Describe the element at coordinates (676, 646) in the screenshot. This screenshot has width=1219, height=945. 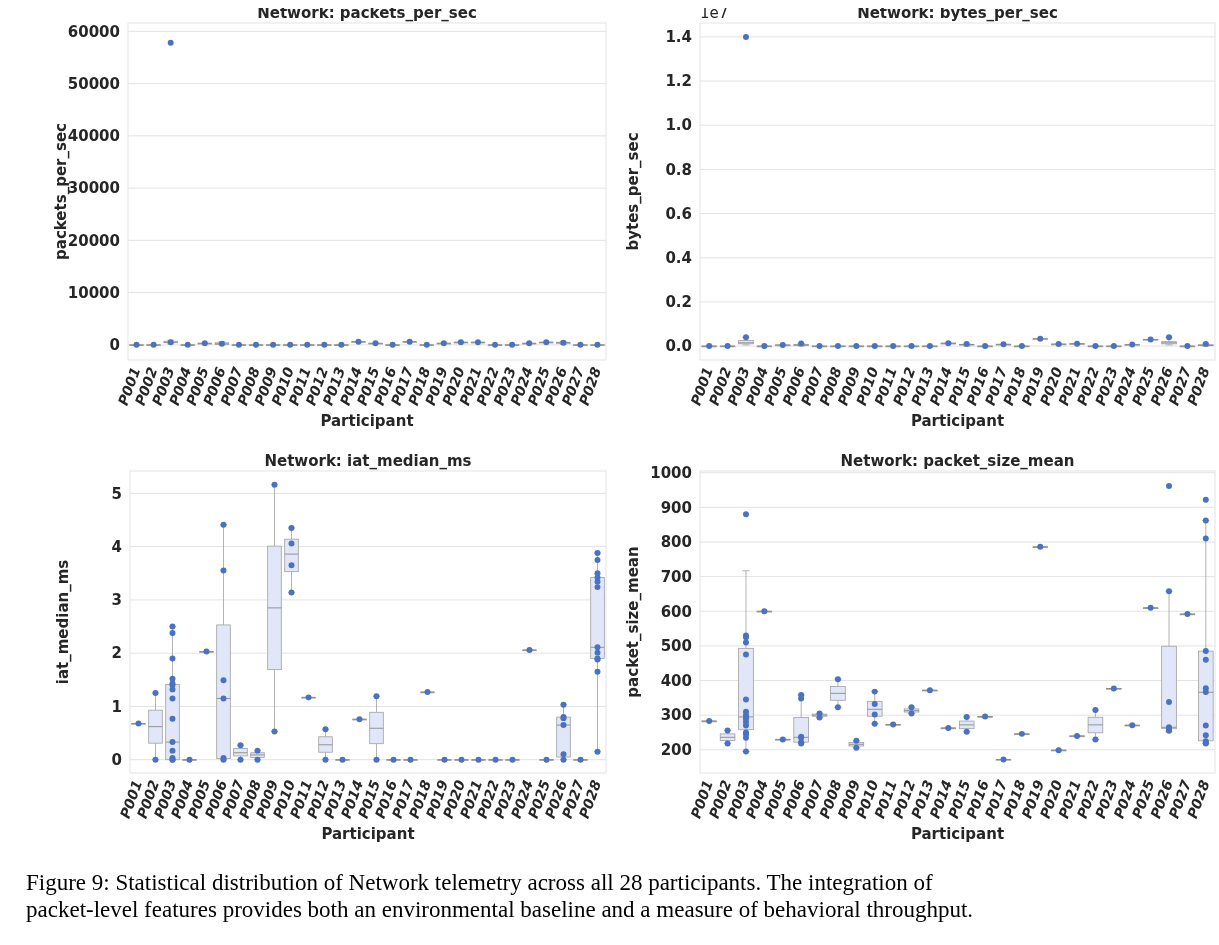
I see `y-tick-label: 500` at that location.